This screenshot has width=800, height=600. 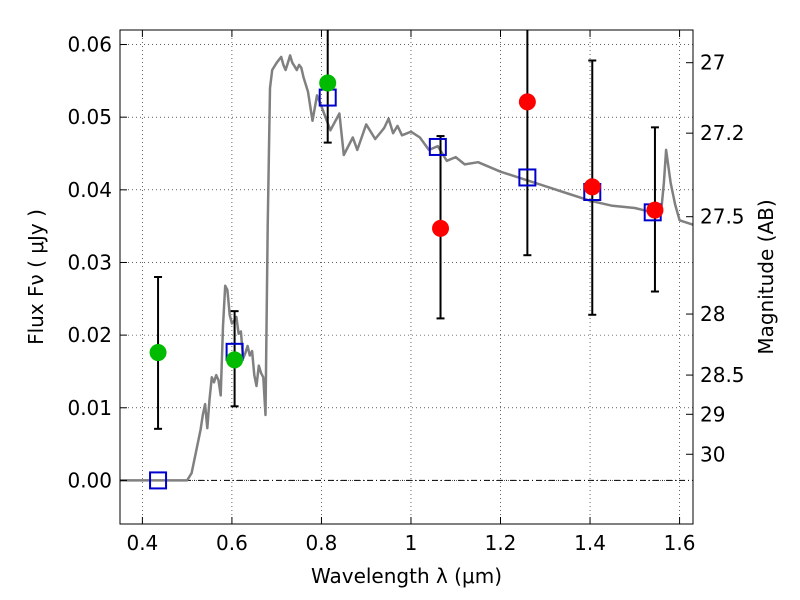 I want to click on x-tick-label: 1.2, so click(x=501, y=543).